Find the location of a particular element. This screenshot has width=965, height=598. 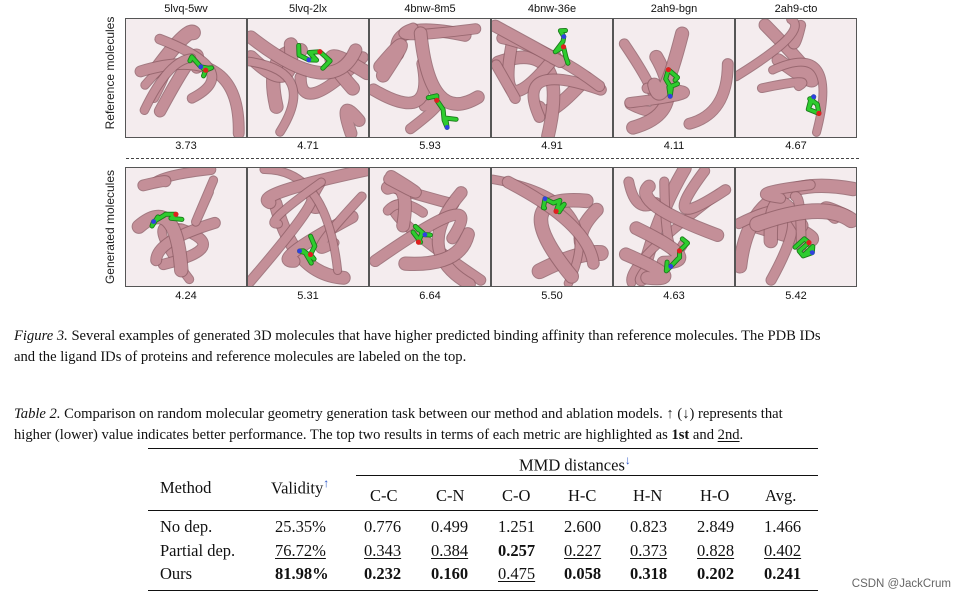

watermark: CSDN @JackCrum is located at coordinates (901, 584).